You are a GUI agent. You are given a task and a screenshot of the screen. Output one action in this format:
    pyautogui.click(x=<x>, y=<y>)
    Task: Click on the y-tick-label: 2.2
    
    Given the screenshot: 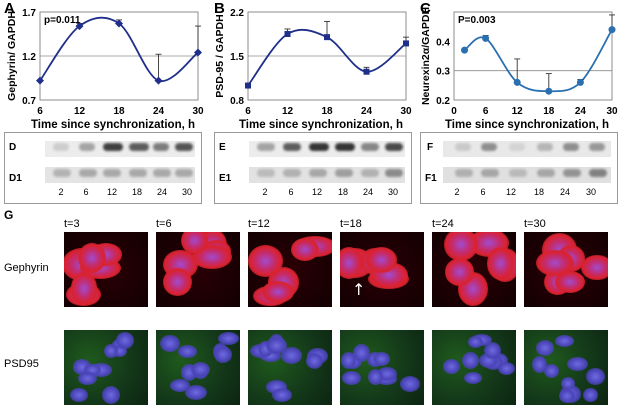 What is the action you would take?
    pyautogui.click(x=237, y=13)
    